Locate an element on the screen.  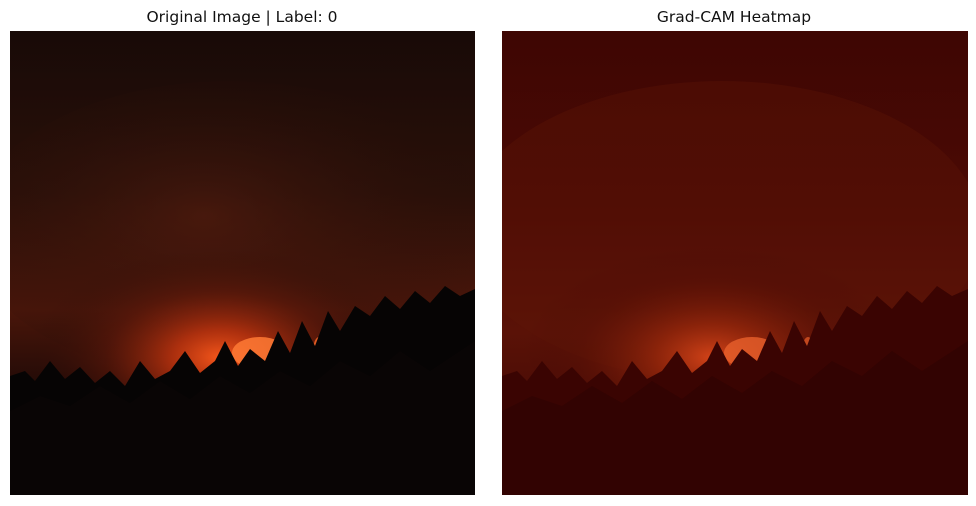
heatmap-title: Grad-CAM Heatmap is located at coordinates (734, 17).